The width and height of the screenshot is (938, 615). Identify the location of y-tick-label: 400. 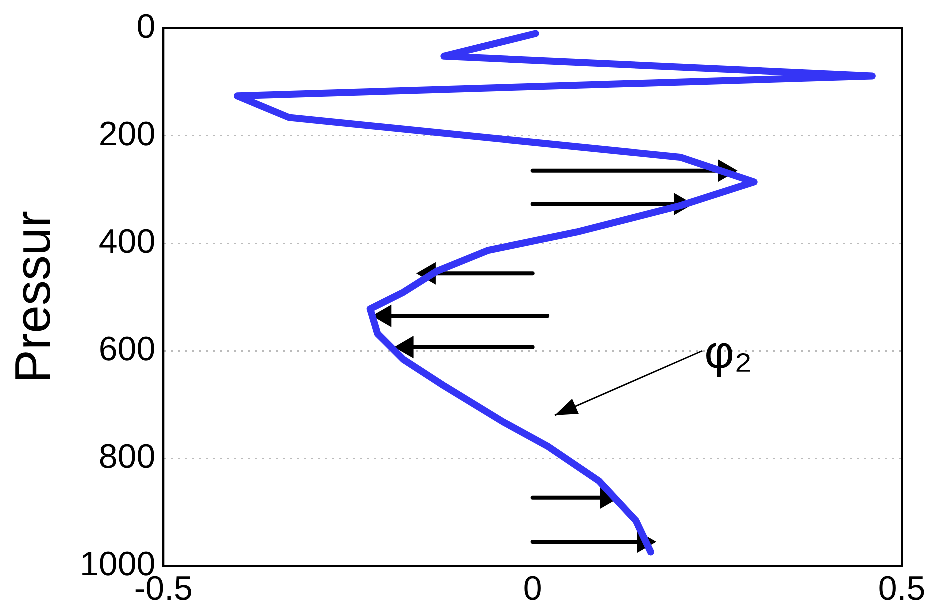
(127, 241).